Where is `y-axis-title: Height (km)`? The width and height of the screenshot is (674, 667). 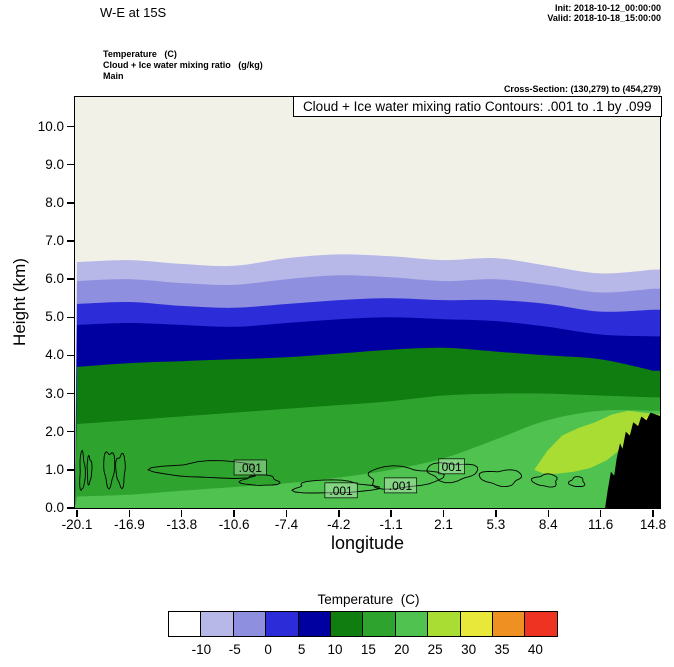
y-axis-title: Height (km) is located at coordinates (19, 302).